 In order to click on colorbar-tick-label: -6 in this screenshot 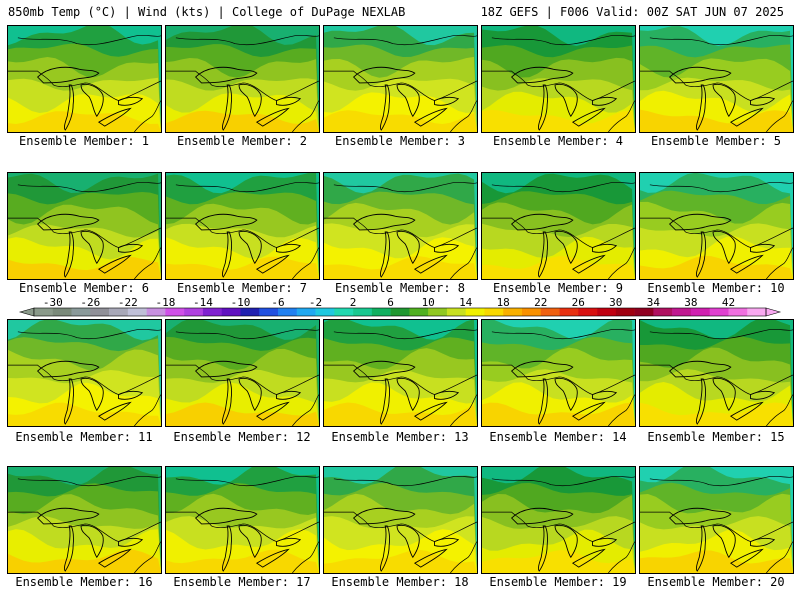, I will do `click(277, 302)`.